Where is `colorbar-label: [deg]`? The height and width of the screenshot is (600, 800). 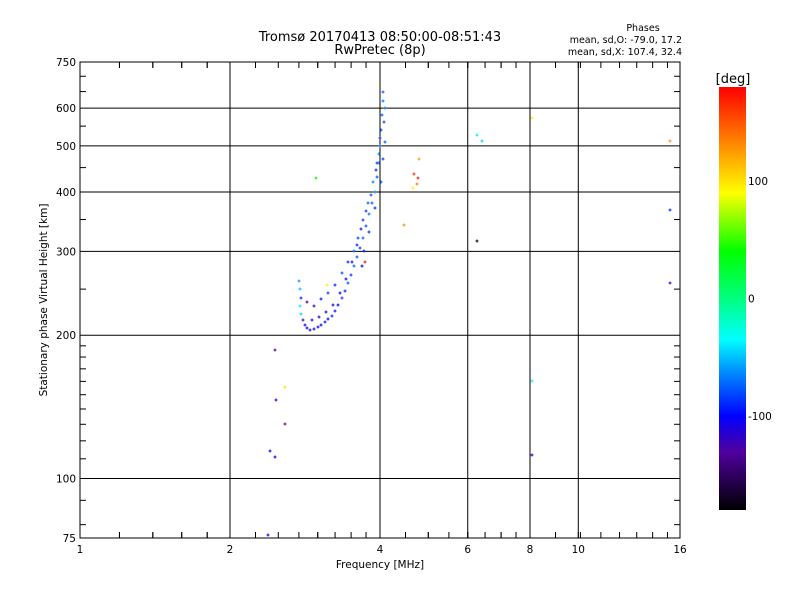
colorbar-label: [deg] is located at coordinates (733, 79).